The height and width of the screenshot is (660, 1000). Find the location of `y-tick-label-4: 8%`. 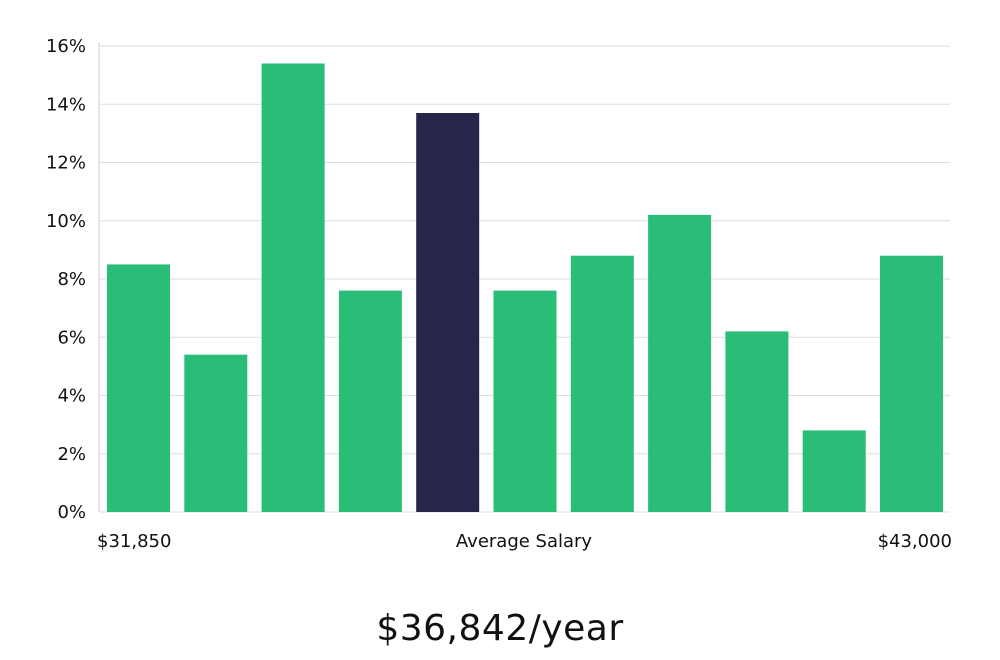

y-tick-label-4: 8% is located at coordinates (71, 279).